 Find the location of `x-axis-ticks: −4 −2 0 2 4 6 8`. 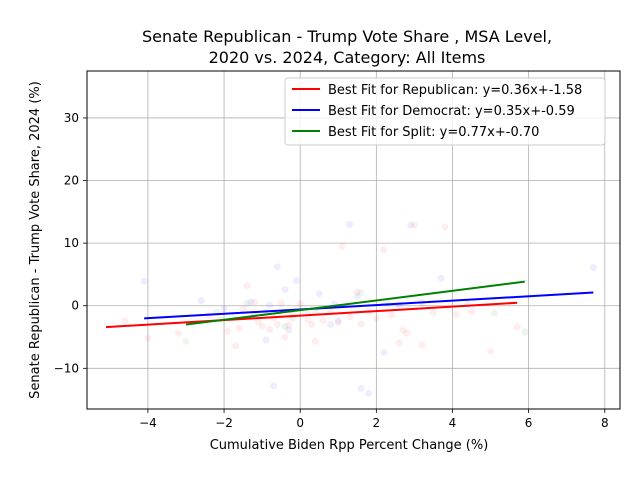

x-axis-ticks: −4 −2 0 2 4 6 8 is located at coordinates (374, 419).